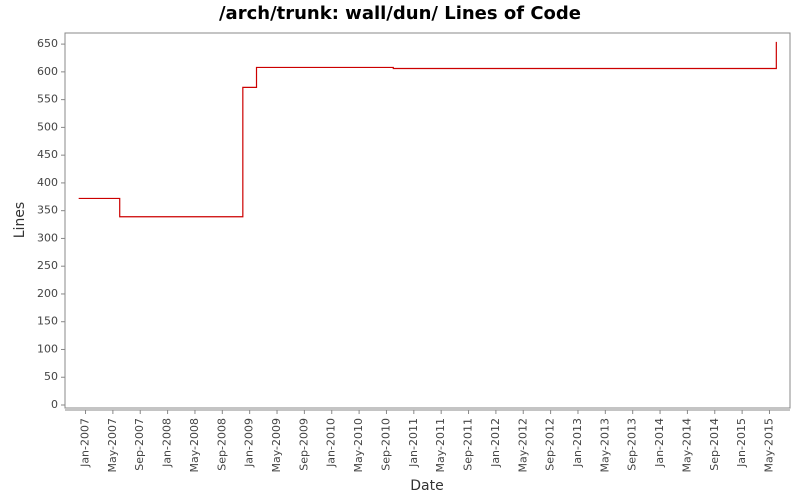  I want to click on x-tick-label: May-2010, so click(358, 445).